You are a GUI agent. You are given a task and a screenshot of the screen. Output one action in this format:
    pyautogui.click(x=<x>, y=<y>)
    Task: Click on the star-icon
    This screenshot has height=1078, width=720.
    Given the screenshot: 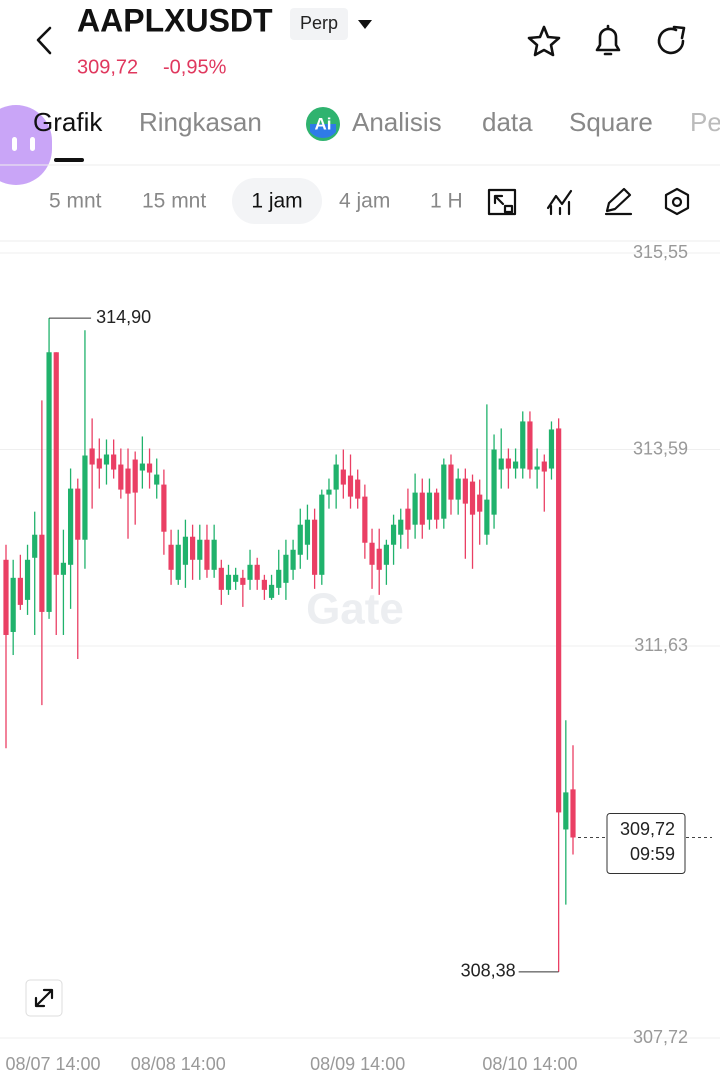 What is the action you would take?
    pyautogui.click(x=544, y=41)
    